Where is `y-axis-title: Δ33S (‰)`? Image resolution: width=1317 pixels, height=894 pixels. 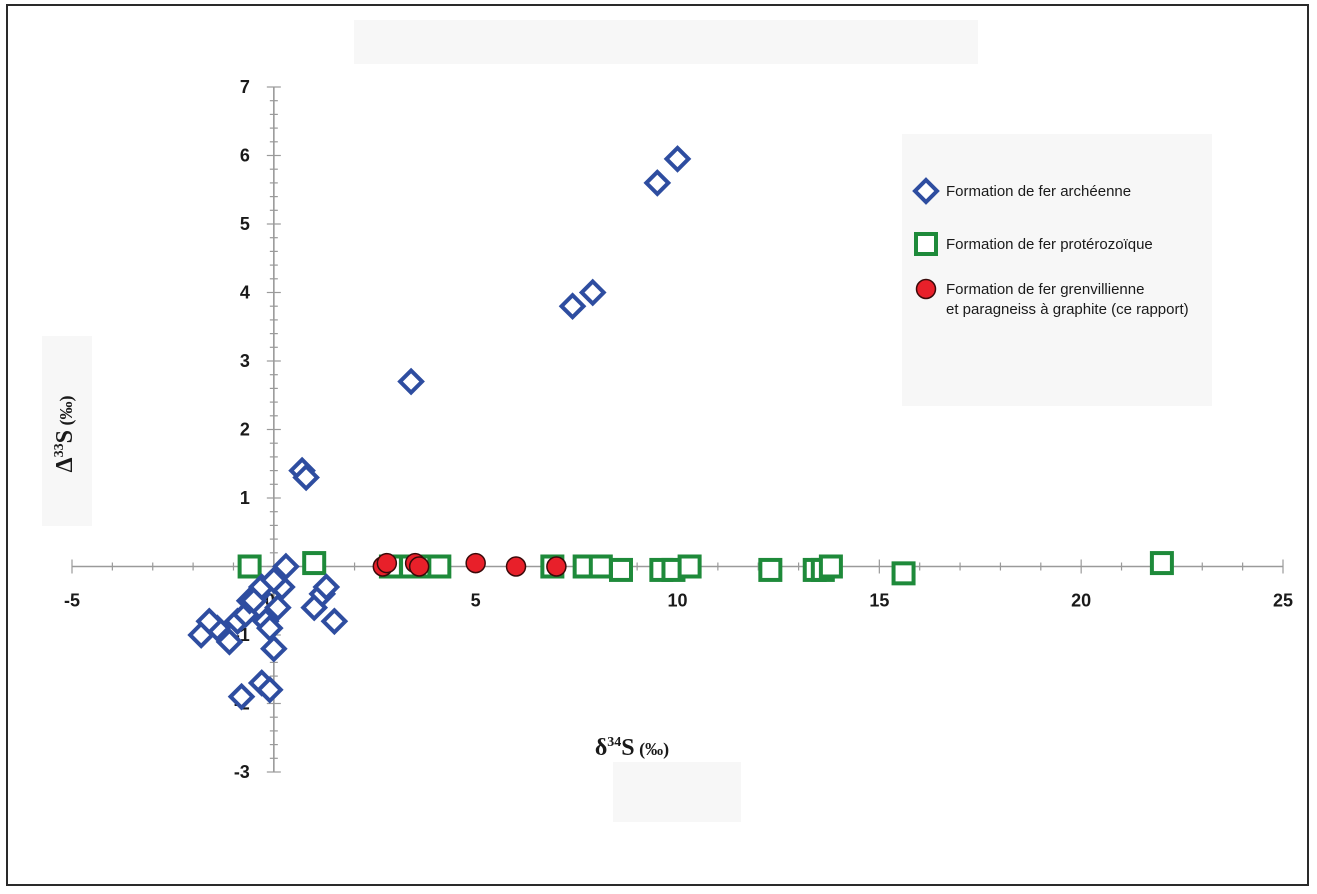
y-axis-title: Δ33S (‰) is located at coordinates (65, 434).